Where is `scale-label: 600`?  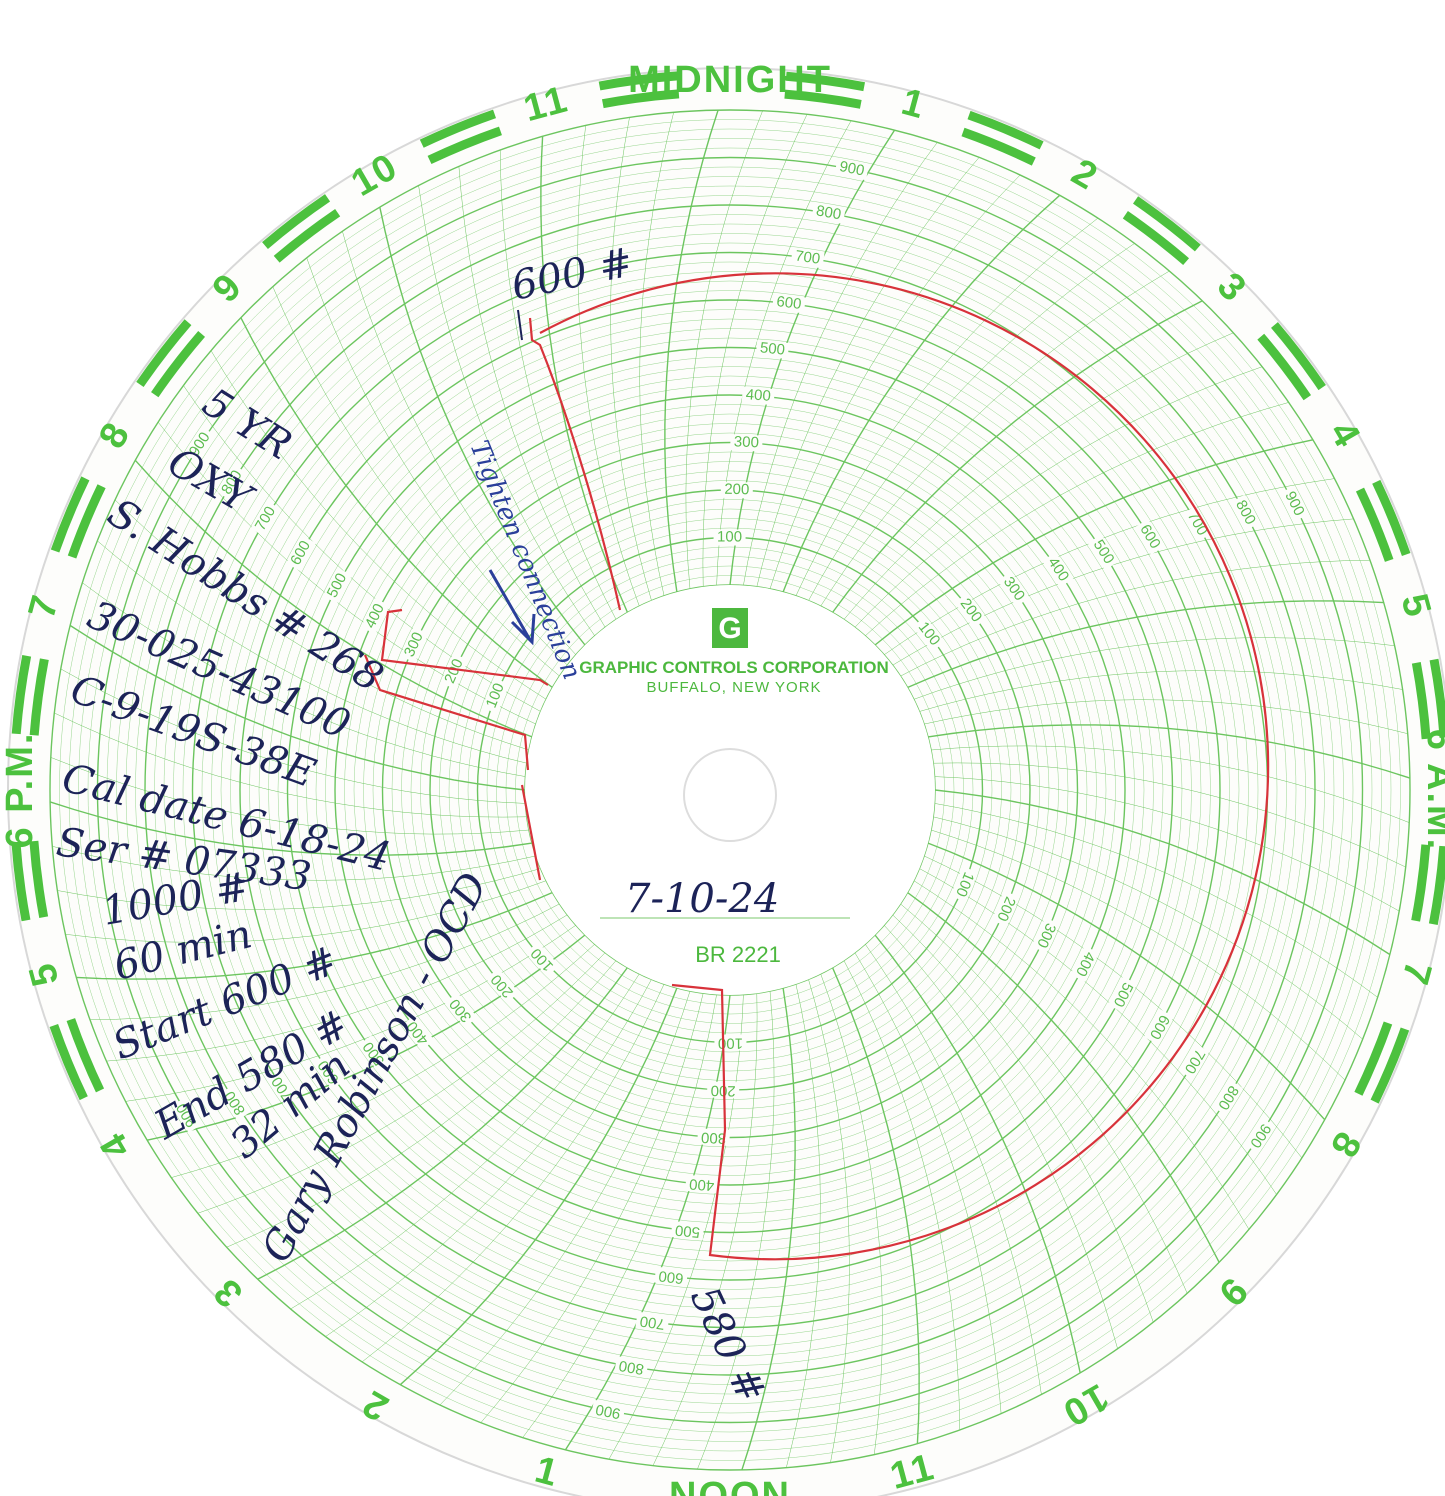 scale-label: 600 is located at coordinates (788, 303).